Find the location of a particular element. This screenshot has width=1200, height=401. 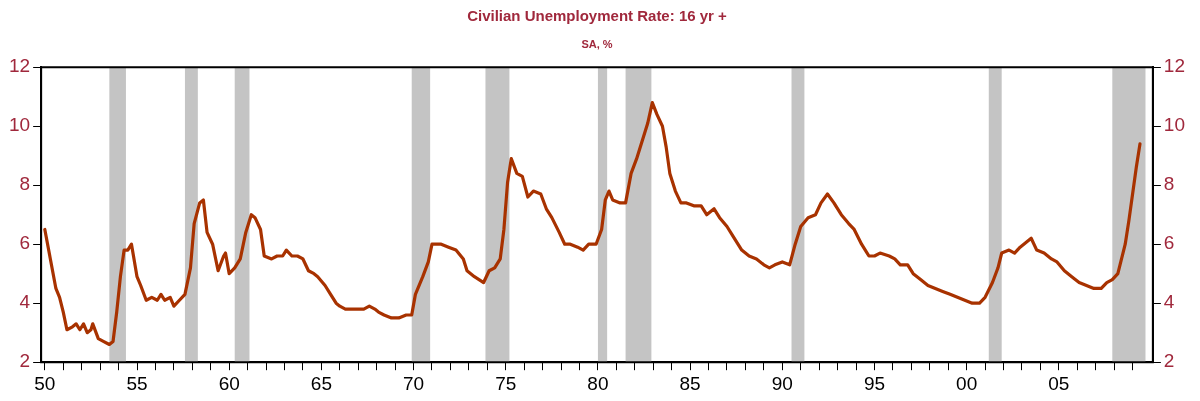

y2-tick-label: 6 is located at coordinates (1169, 243).